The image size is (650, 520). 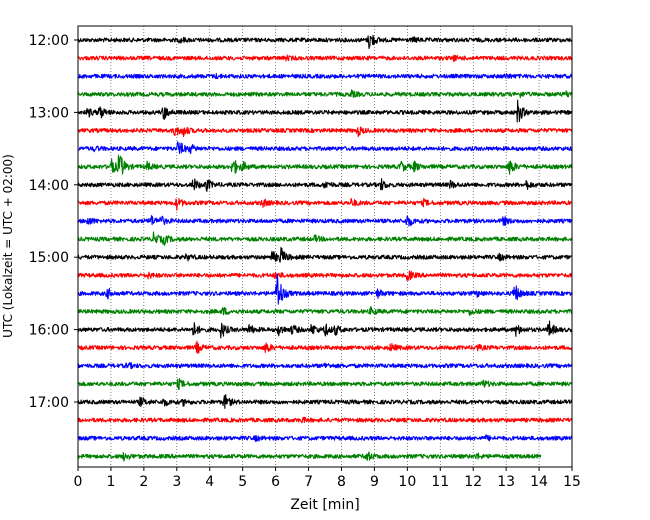 What do you see at coordinates (53, 222) in the screenshot?
I see `y-axis-ticks: 12:00 13:00 14:00 15:00 16:00 17:00` at bounding box center [53, 222].